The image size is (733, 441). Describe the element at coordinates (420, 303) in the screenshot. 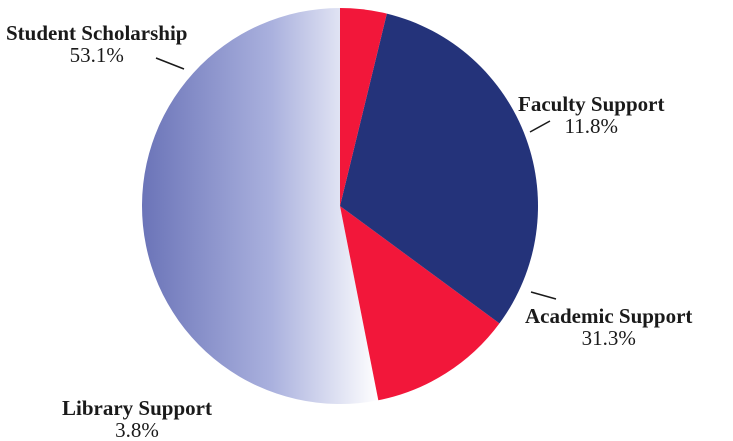

I see `pie-slice-faculty-support` at that location.